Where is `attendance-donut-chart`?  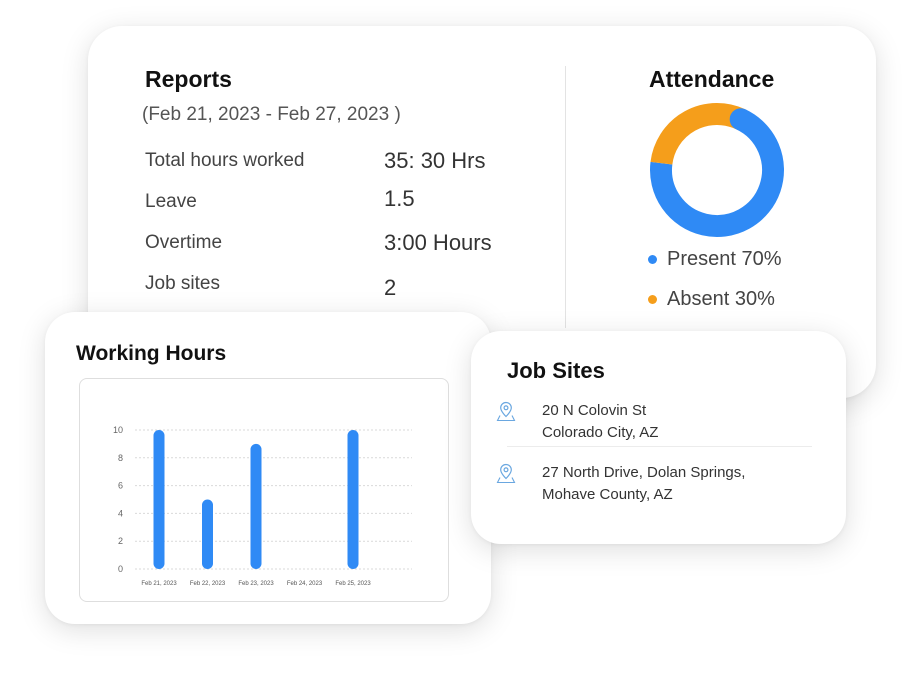 attendance-donut-chart is located at coordinates (717, 170).